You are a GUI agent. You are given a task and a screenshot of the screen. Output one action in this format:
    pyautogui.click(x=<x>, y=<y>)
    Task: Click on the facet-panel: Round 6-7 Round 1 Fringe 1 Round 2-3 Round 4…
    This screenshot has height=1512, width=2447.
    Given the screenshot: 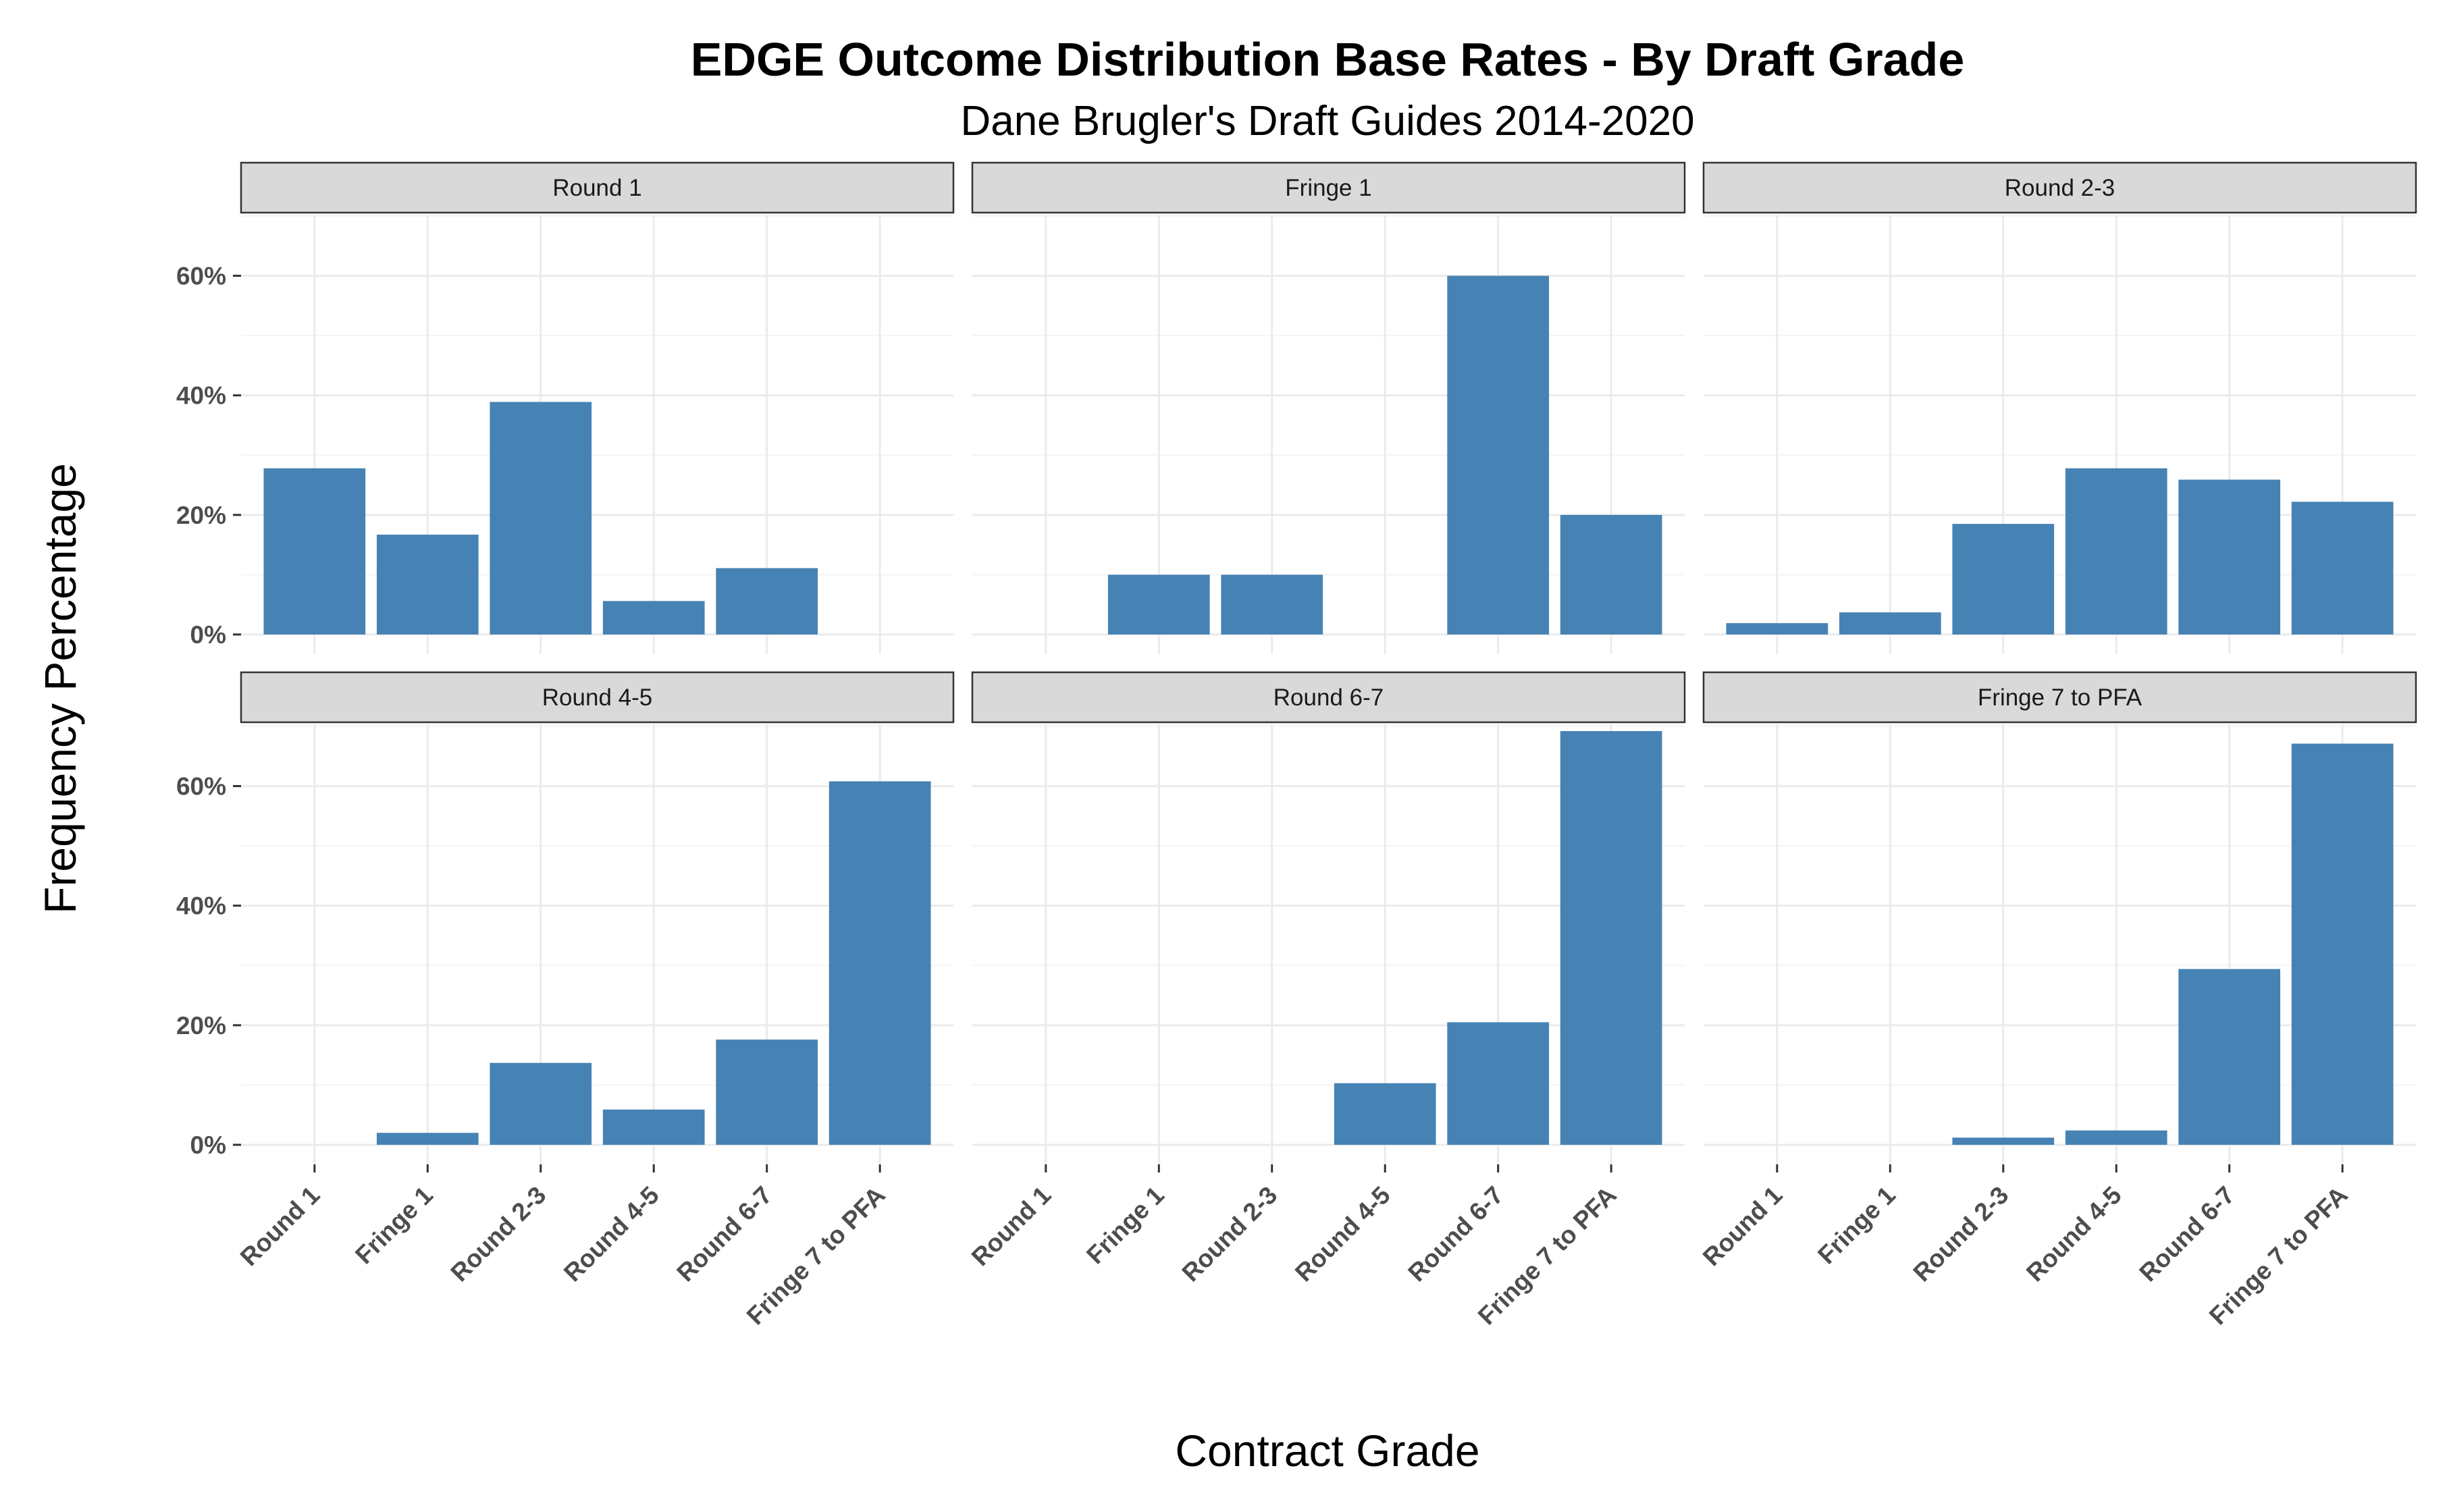 What is the action you would take?
    pyautogui.click(x=1326, y=1000)
    